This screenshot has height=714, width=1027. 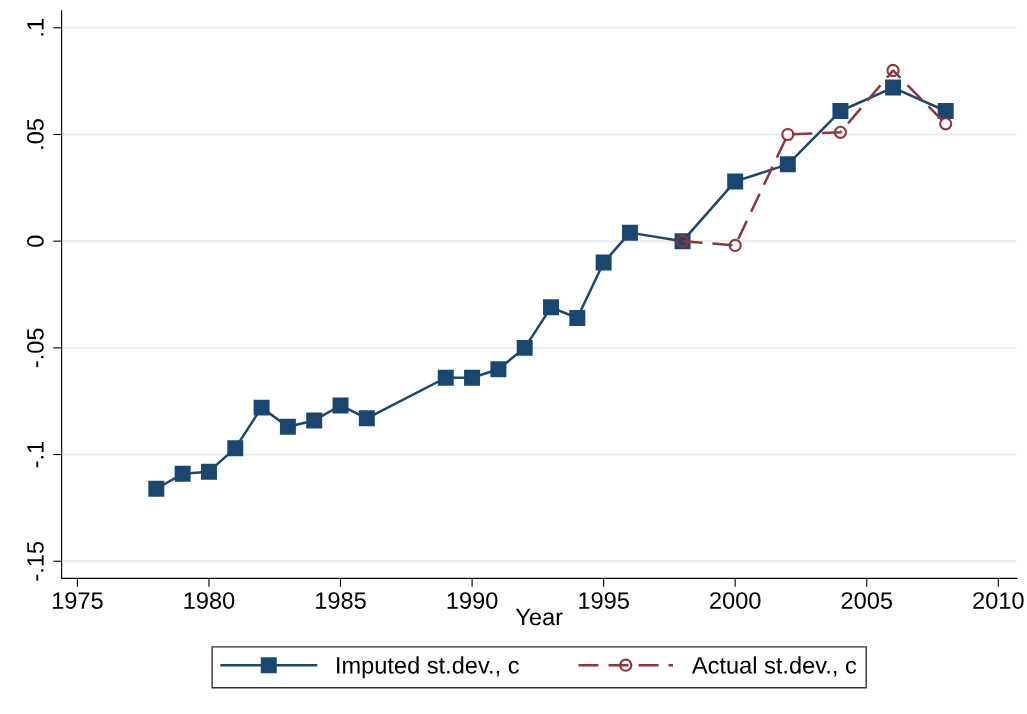 I want to click on y-tick-label: -.05, so click(x=35, y=348).